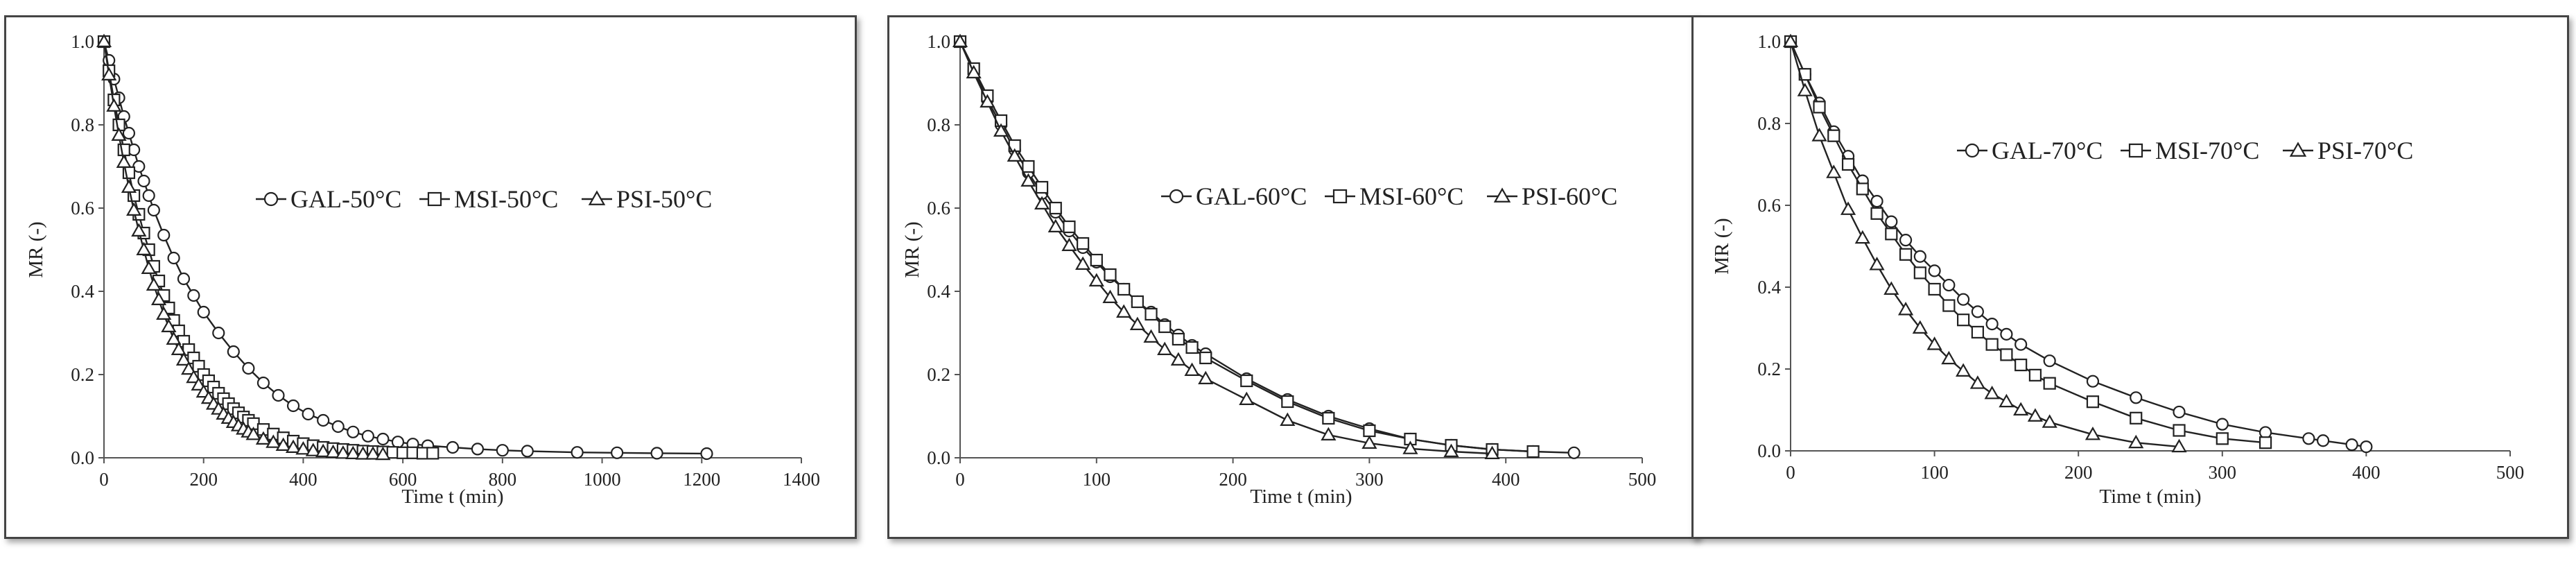  I want to click on x-tick-label: 1000, so click(602, 479).